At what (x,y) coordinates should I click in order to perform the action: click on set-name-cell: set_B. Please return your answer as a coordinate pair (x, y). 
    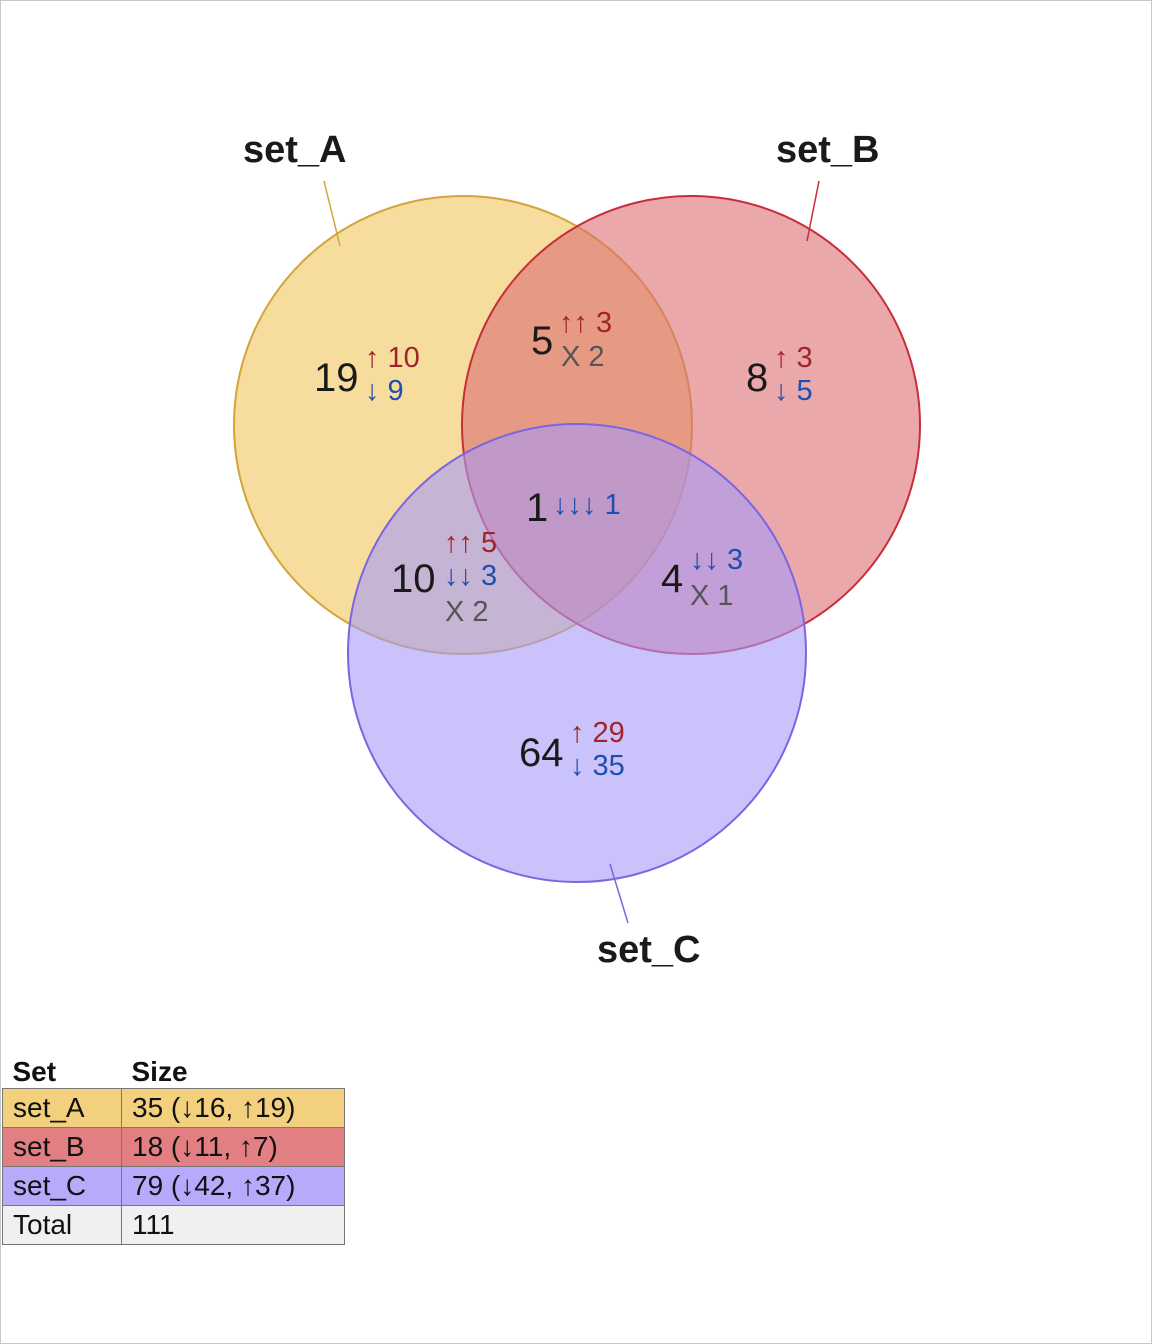
    Looking at the image, I should click on (62, 1147).